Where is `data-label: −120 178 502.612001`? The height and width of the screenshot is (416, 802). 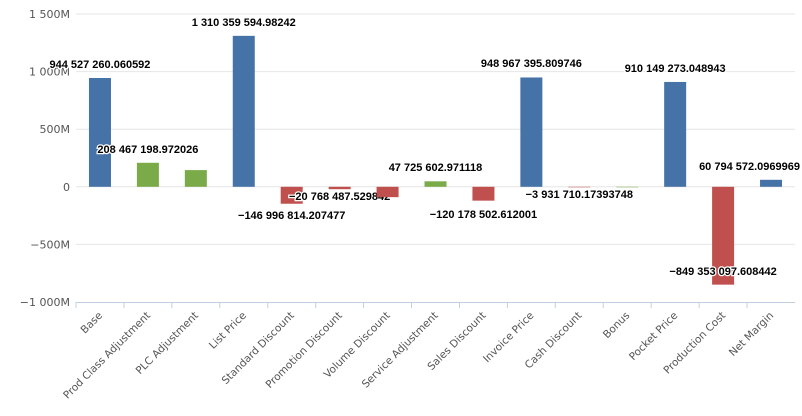
data-label: −120 178 502.612001 is located at coordinates (483, 215).